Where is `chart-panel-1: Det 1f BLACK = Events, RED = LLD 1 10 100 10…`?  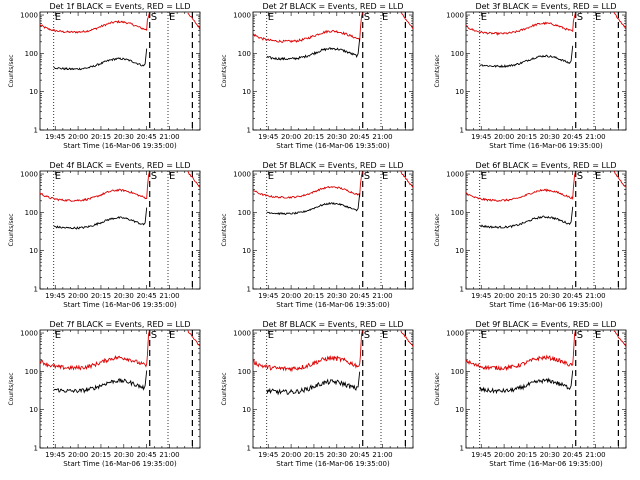 chart-panel-1: Det 1f BLACK = Events, RED = LLD 1 10 100 10… is located at coordinates (104, 76).